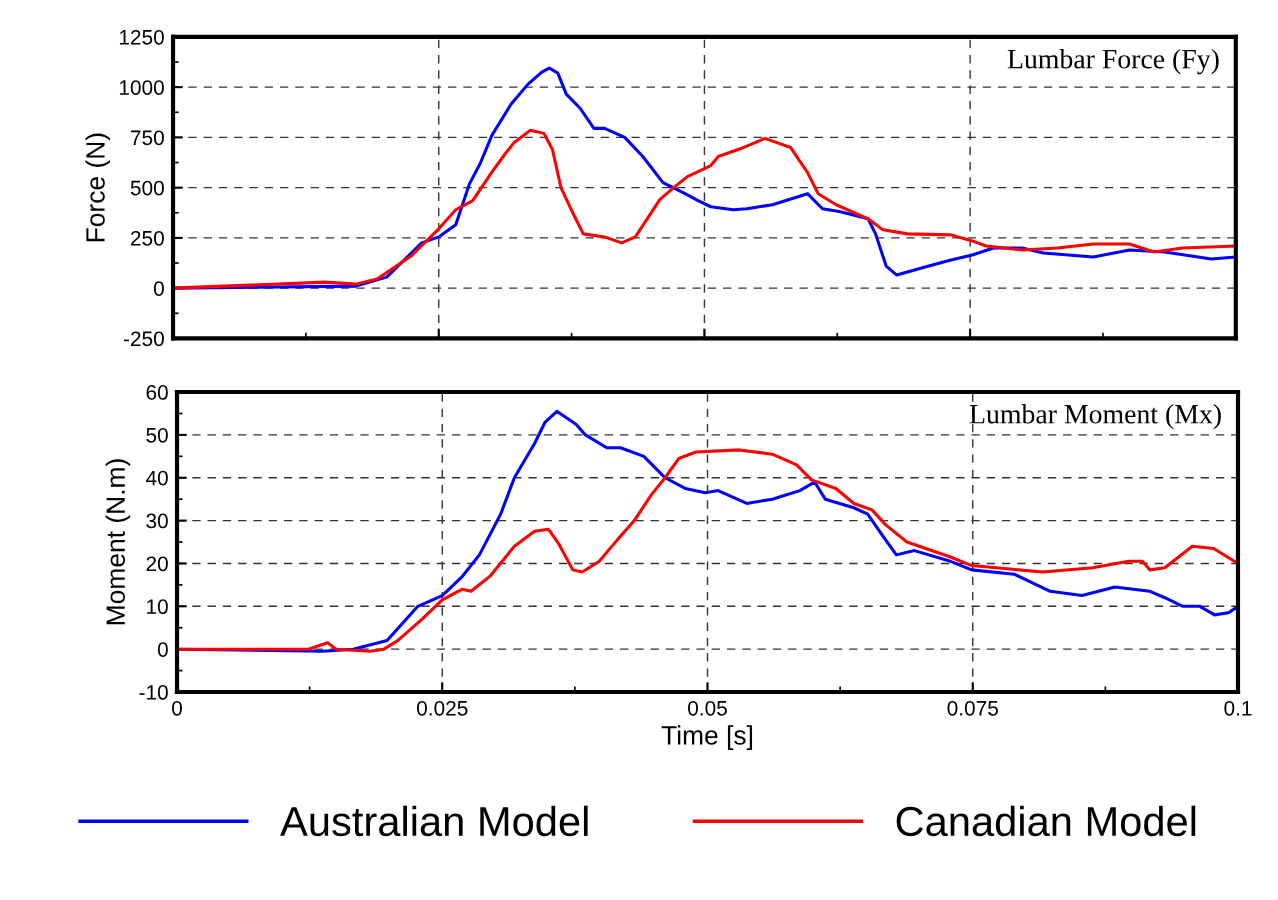  I want to click on y-tick-label: 500, so click(147, 188).